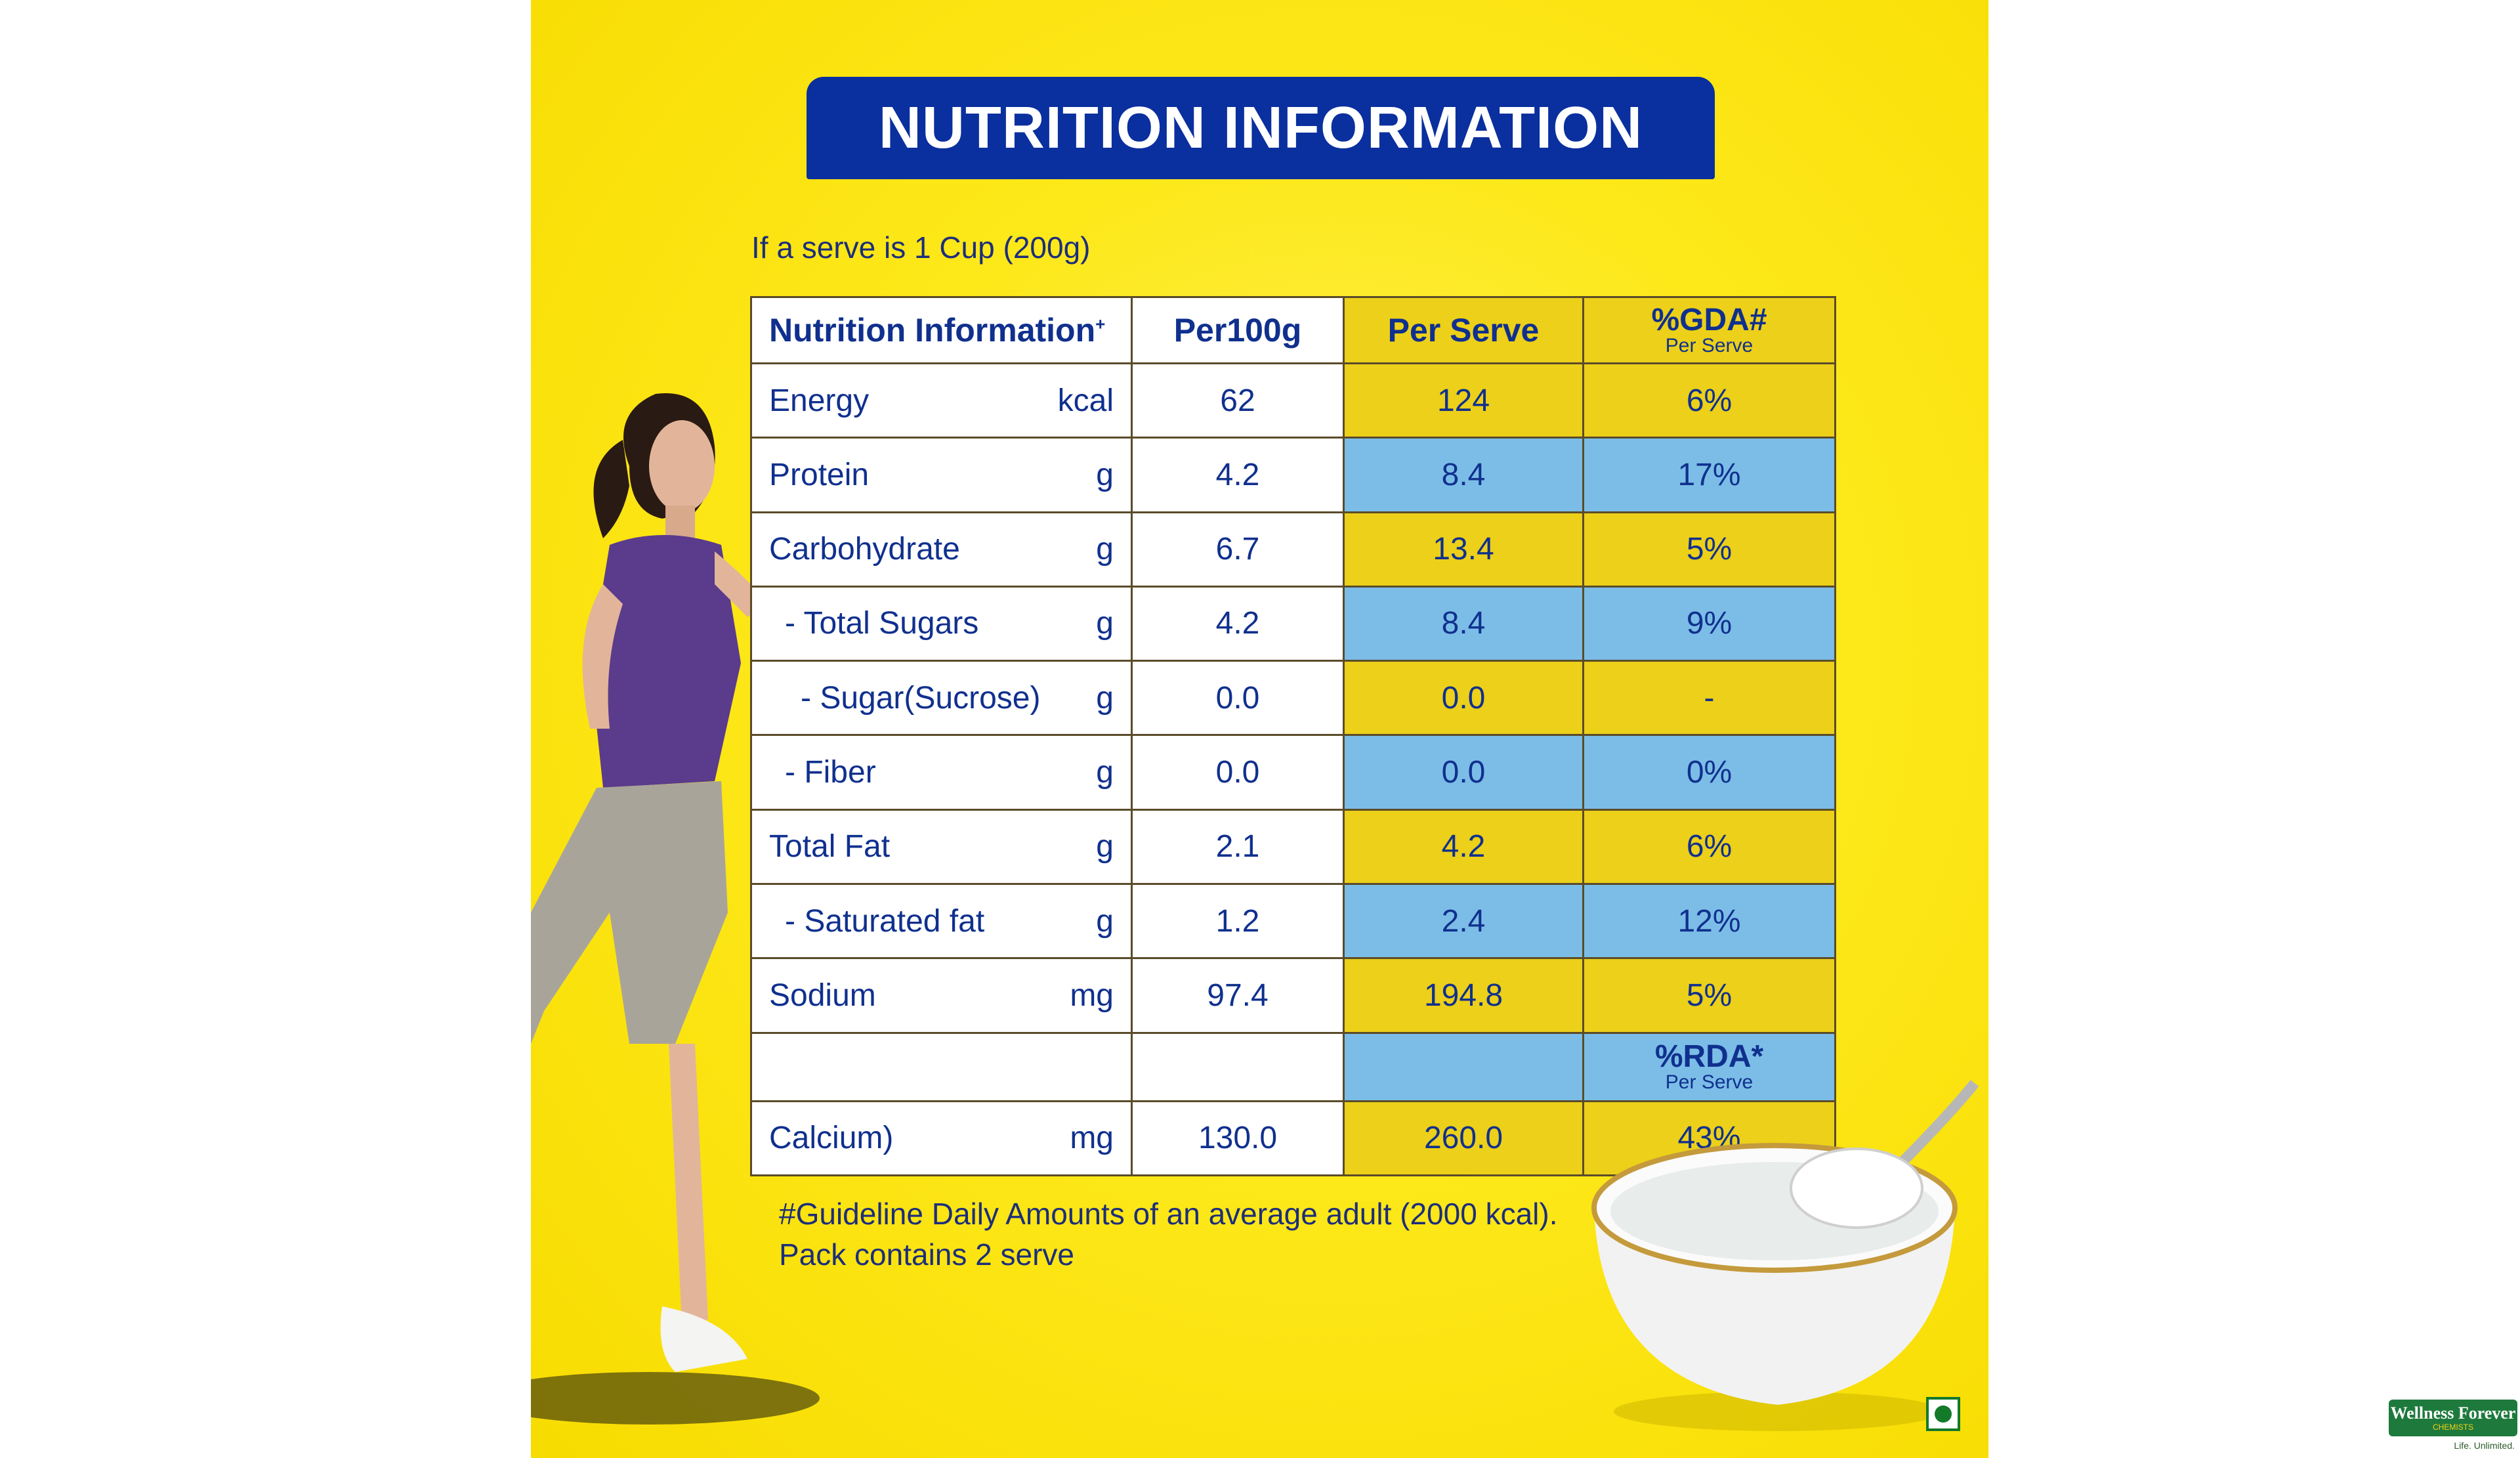 This screenshot has width=2520, height=1458. What do you see at coordinates (1709, 921) in the screenshot?
I see `value-gda: 12%` at bounding box center [1709, 921].